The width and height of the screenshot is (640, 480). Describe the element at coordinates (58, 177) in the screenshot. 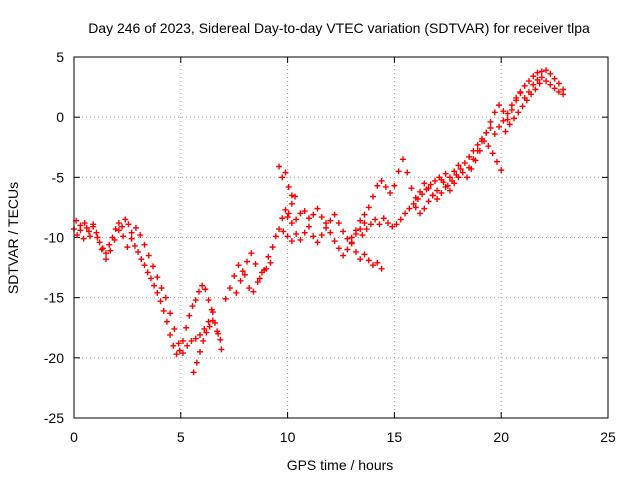

I see `y-tick-label: -5` at that location.